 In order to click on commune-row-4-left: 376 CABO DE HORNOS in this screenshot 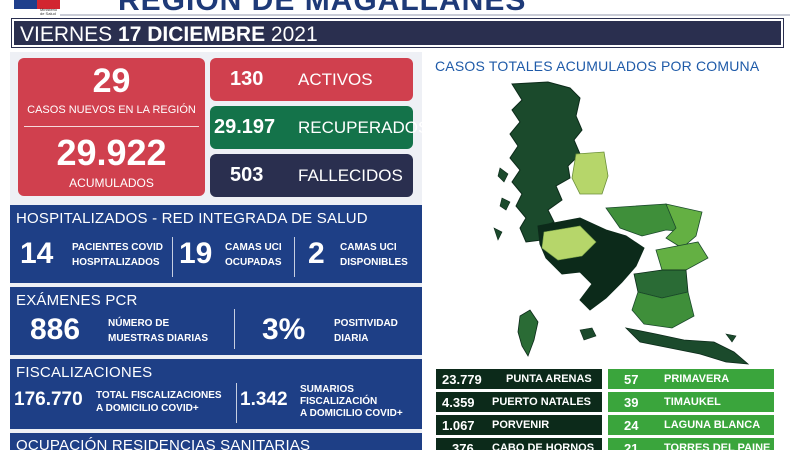, I will do `click(519, 444)`.